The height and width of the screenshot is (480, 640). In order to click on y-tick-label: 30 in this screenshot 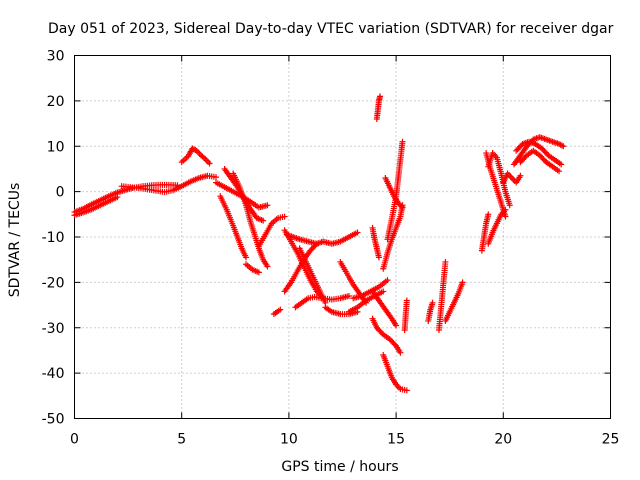, I will do `click(56, 57)`.